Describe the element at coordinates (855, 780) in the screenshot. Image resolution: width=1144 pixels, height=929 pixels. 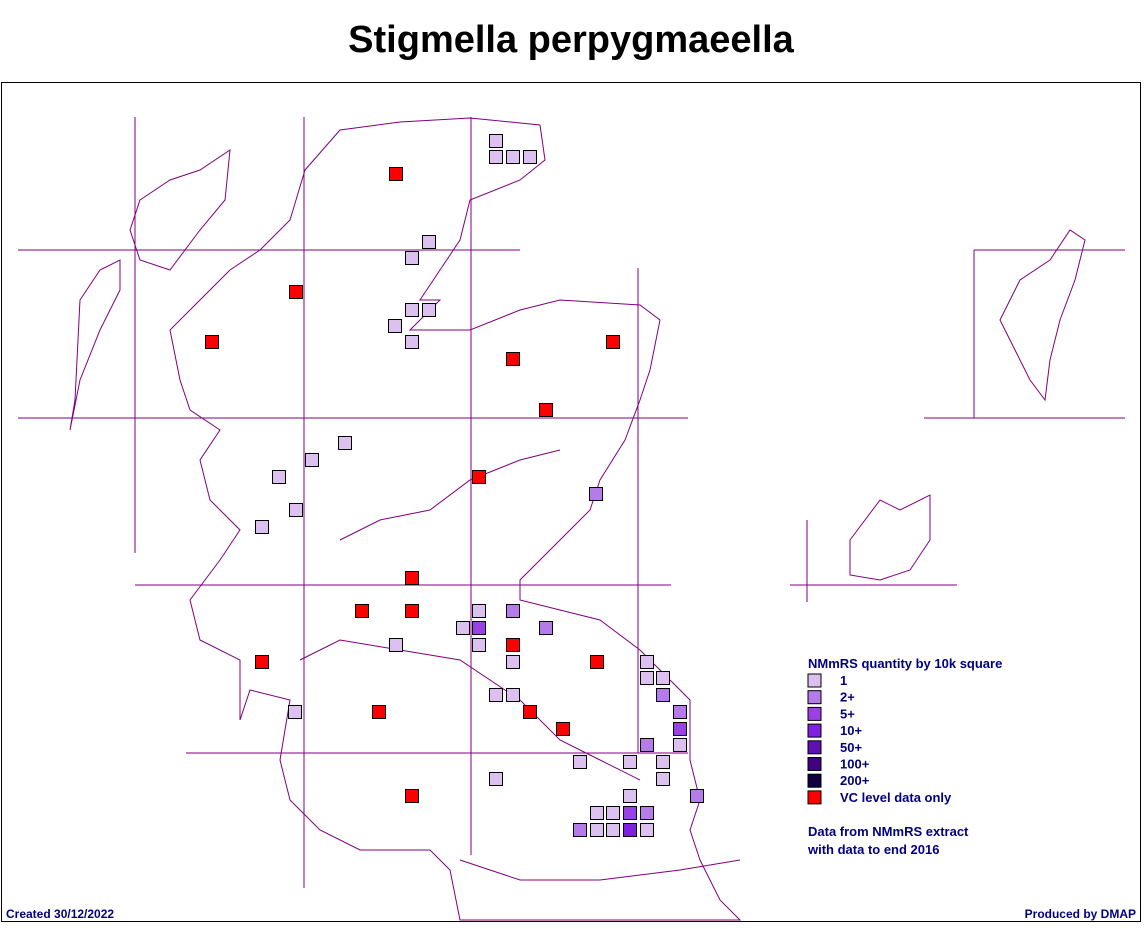
I see `legend-label: 200+` at that location.